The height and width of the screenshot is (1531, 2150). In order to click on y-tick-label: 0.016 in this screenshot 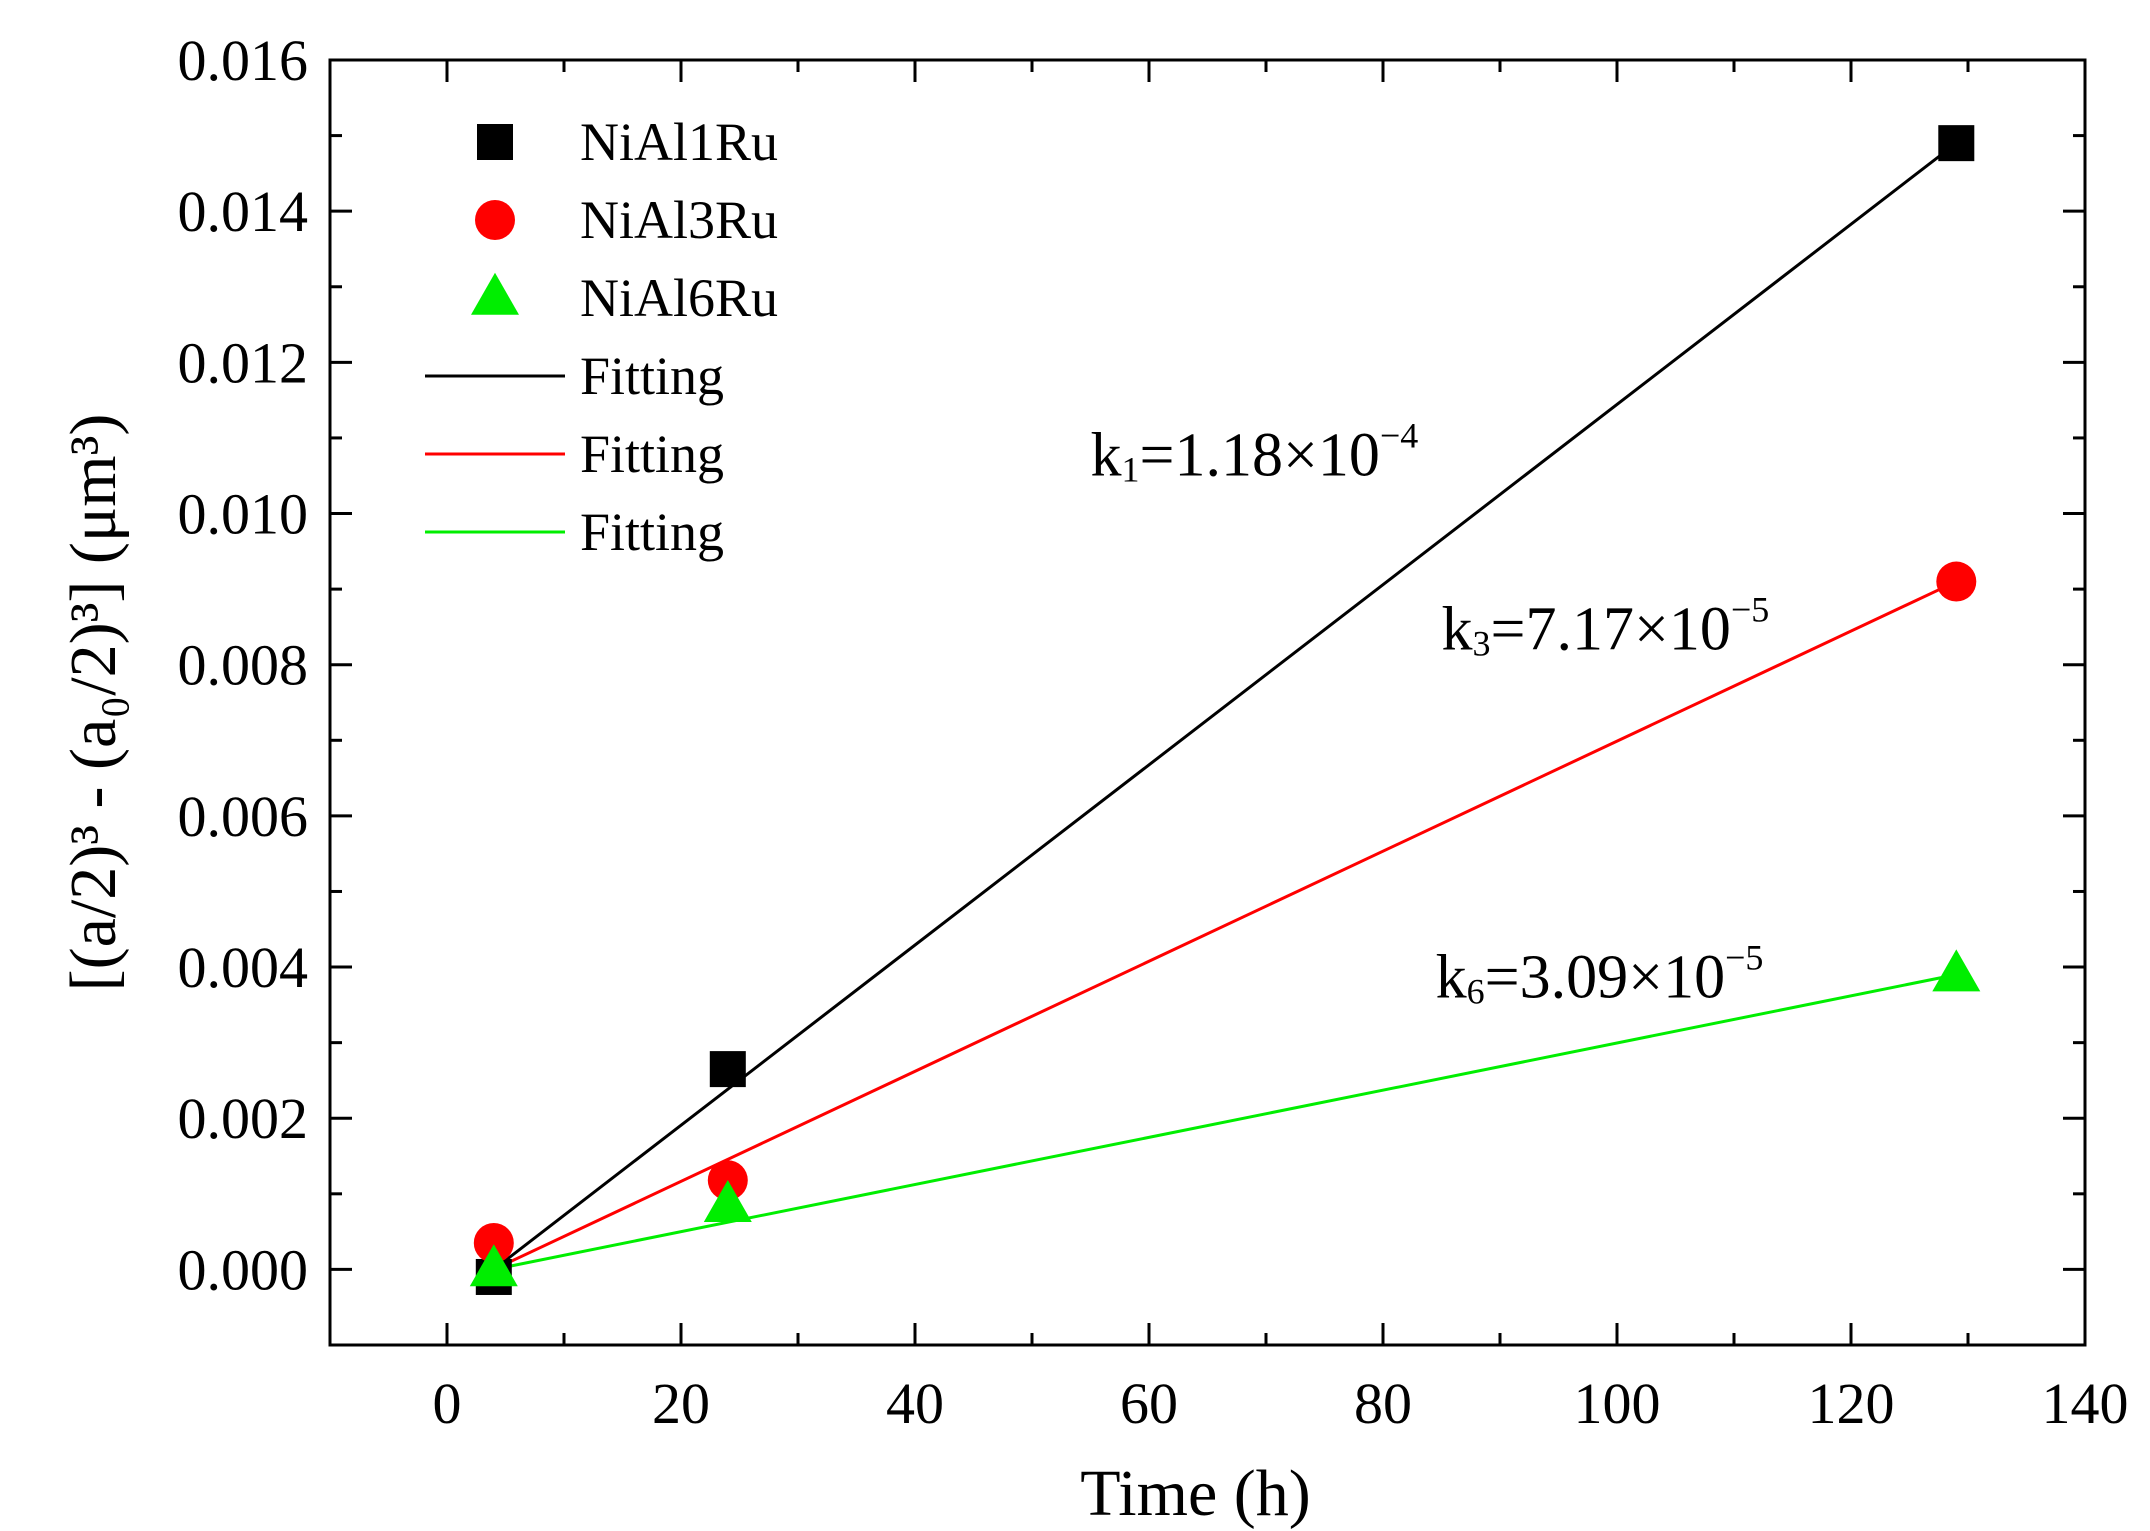, I will do `click(243, 60)`.